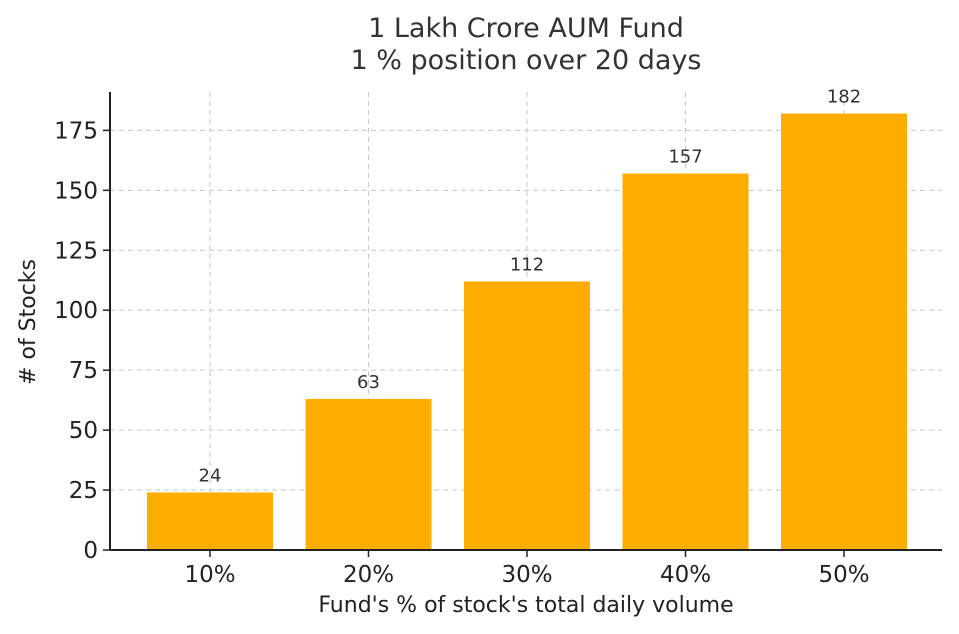  I want to click on x-tick-label: 50%, so click(843, 575).